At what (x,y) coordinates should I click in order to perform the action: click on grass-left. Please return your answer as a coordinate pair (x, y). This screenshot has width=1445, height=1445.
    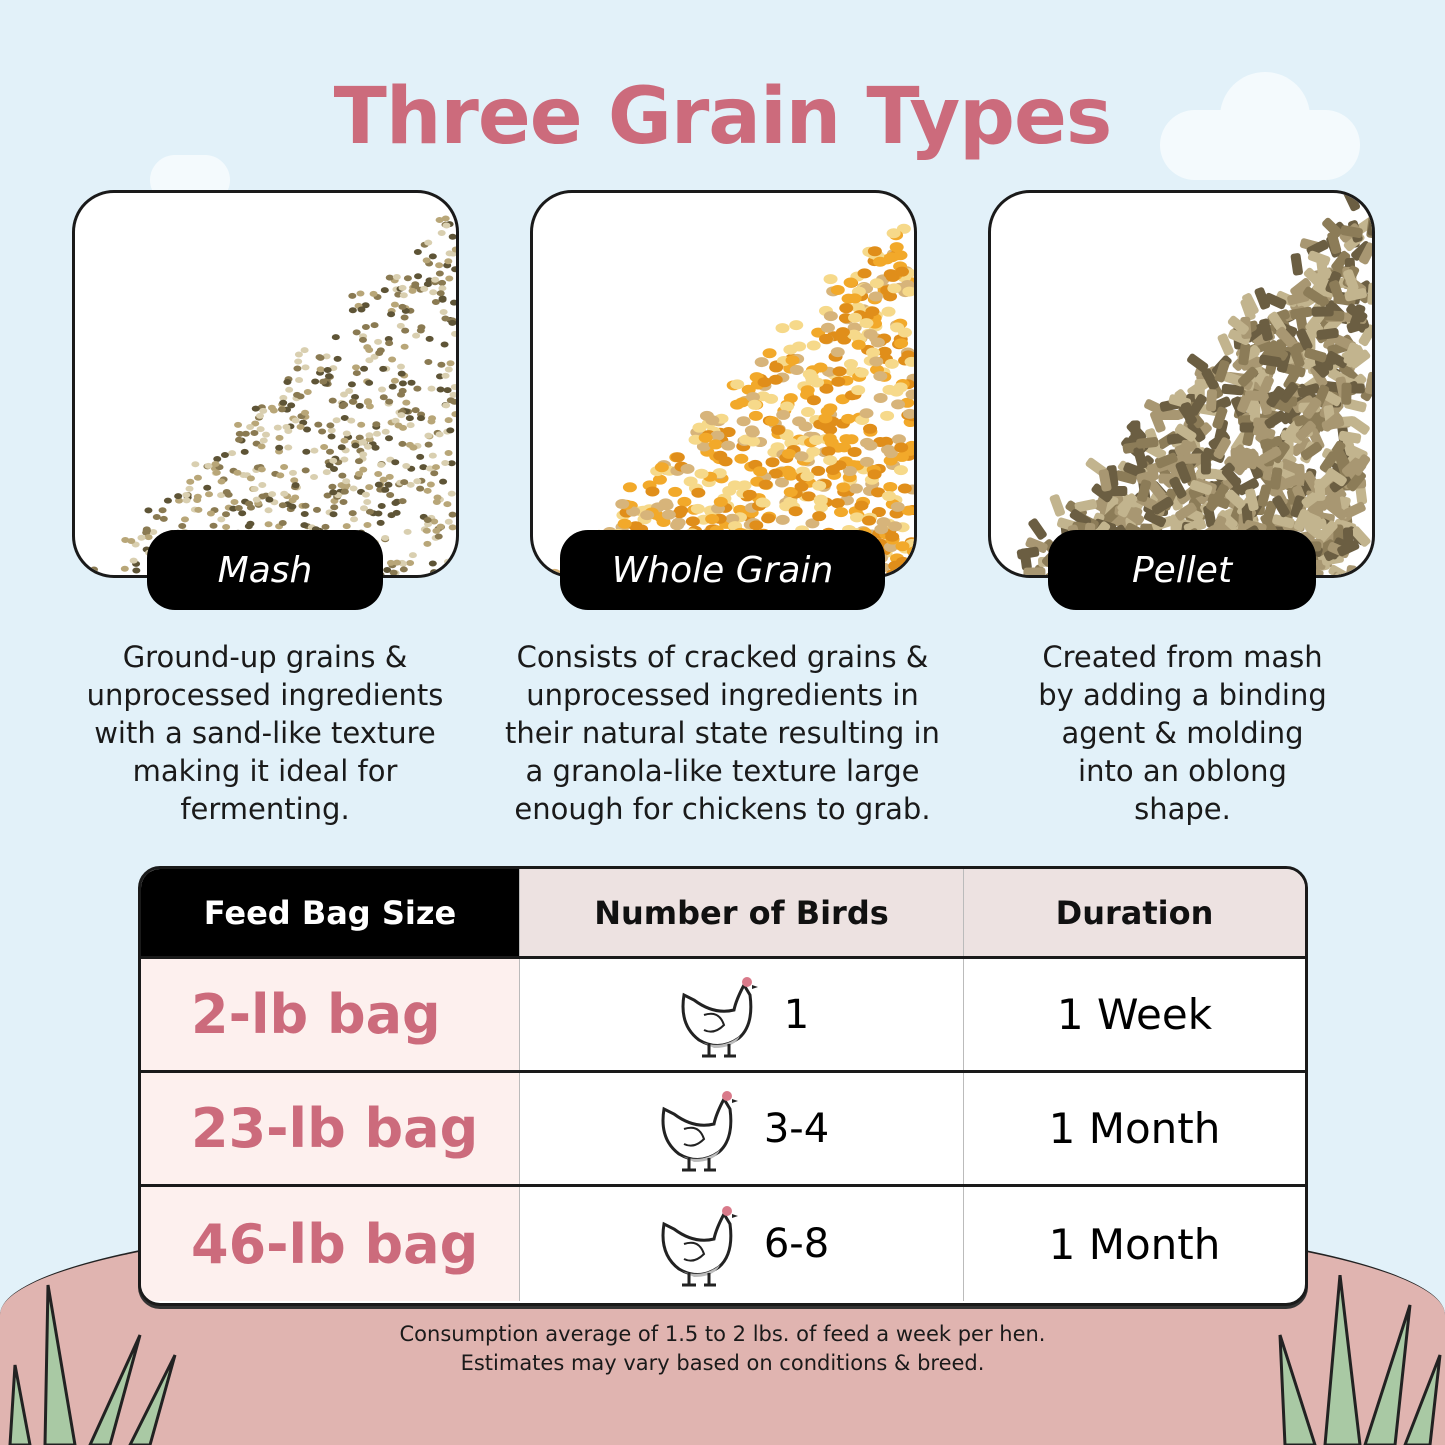
    Looking at the image, I should click on (92, 1364).